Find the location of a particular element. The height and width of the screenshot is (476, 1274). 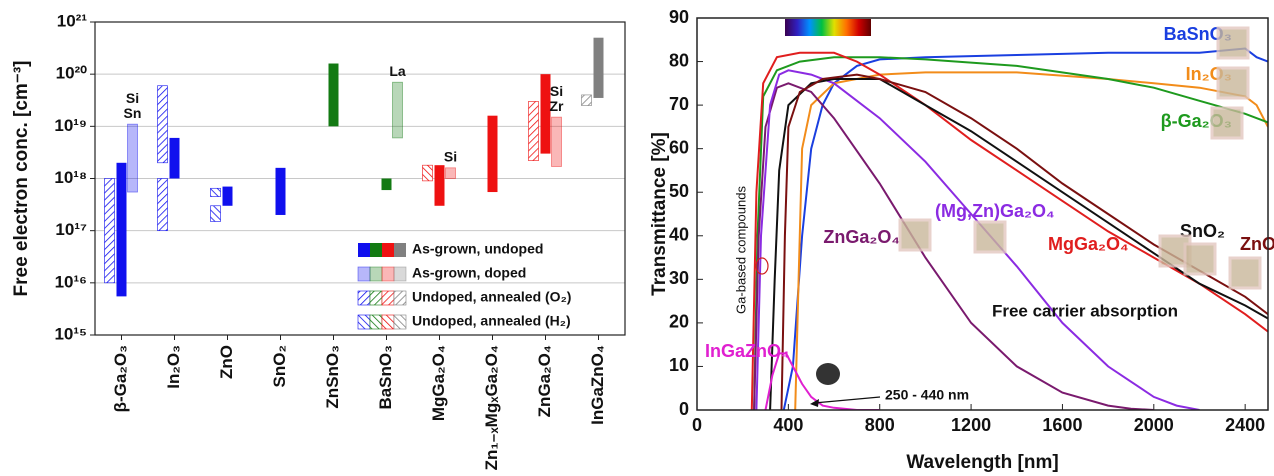

y-axis-label: Free electron conc. [cm⁻³] is located at coordinates (21, 179).